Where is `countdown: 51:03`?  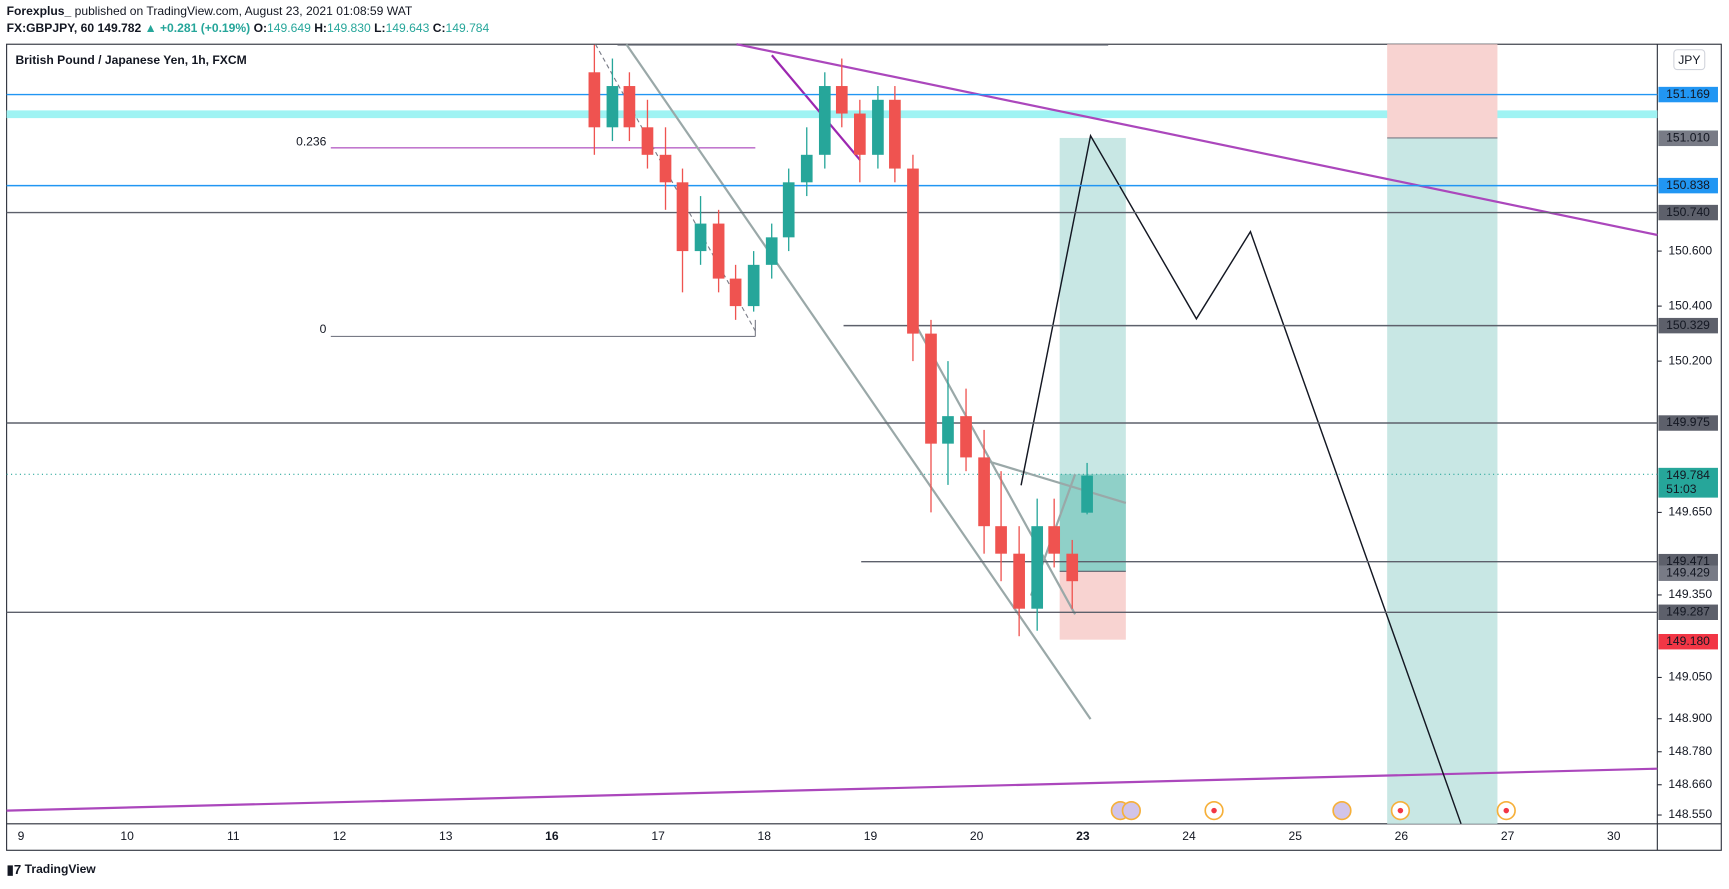
countdown: 51:03 is located at coordinates (1681, 489).